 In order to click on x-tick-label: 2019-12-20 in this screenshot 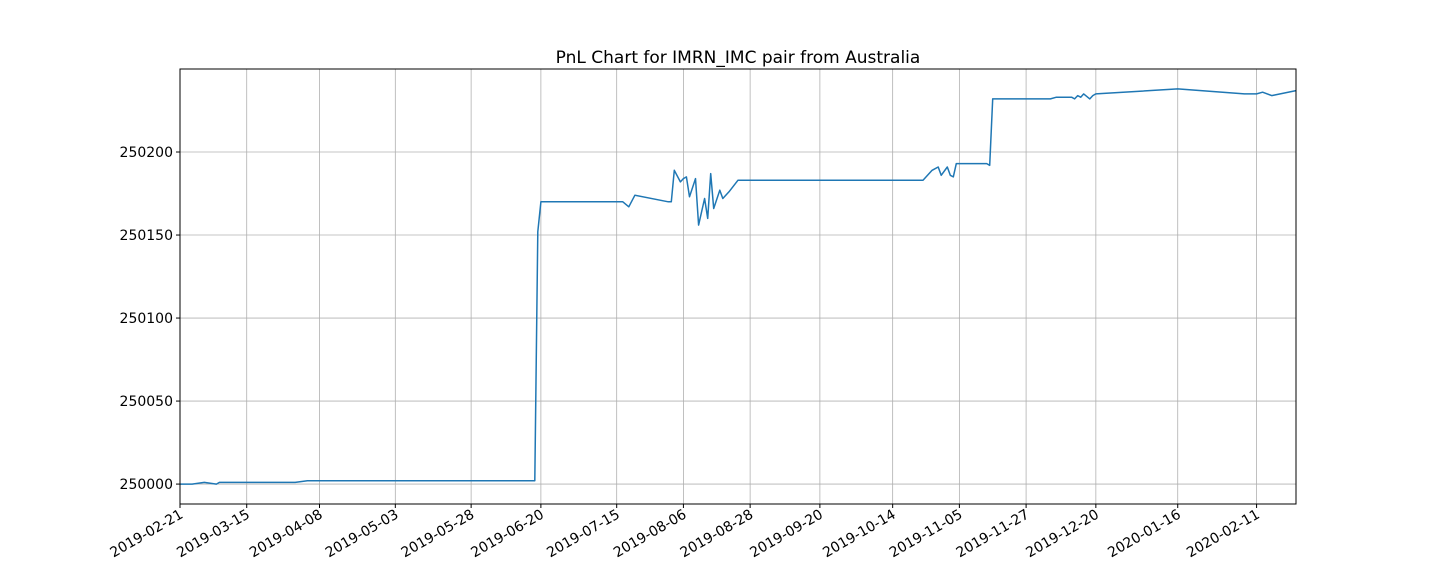, I will do `click(1062, 534)`.